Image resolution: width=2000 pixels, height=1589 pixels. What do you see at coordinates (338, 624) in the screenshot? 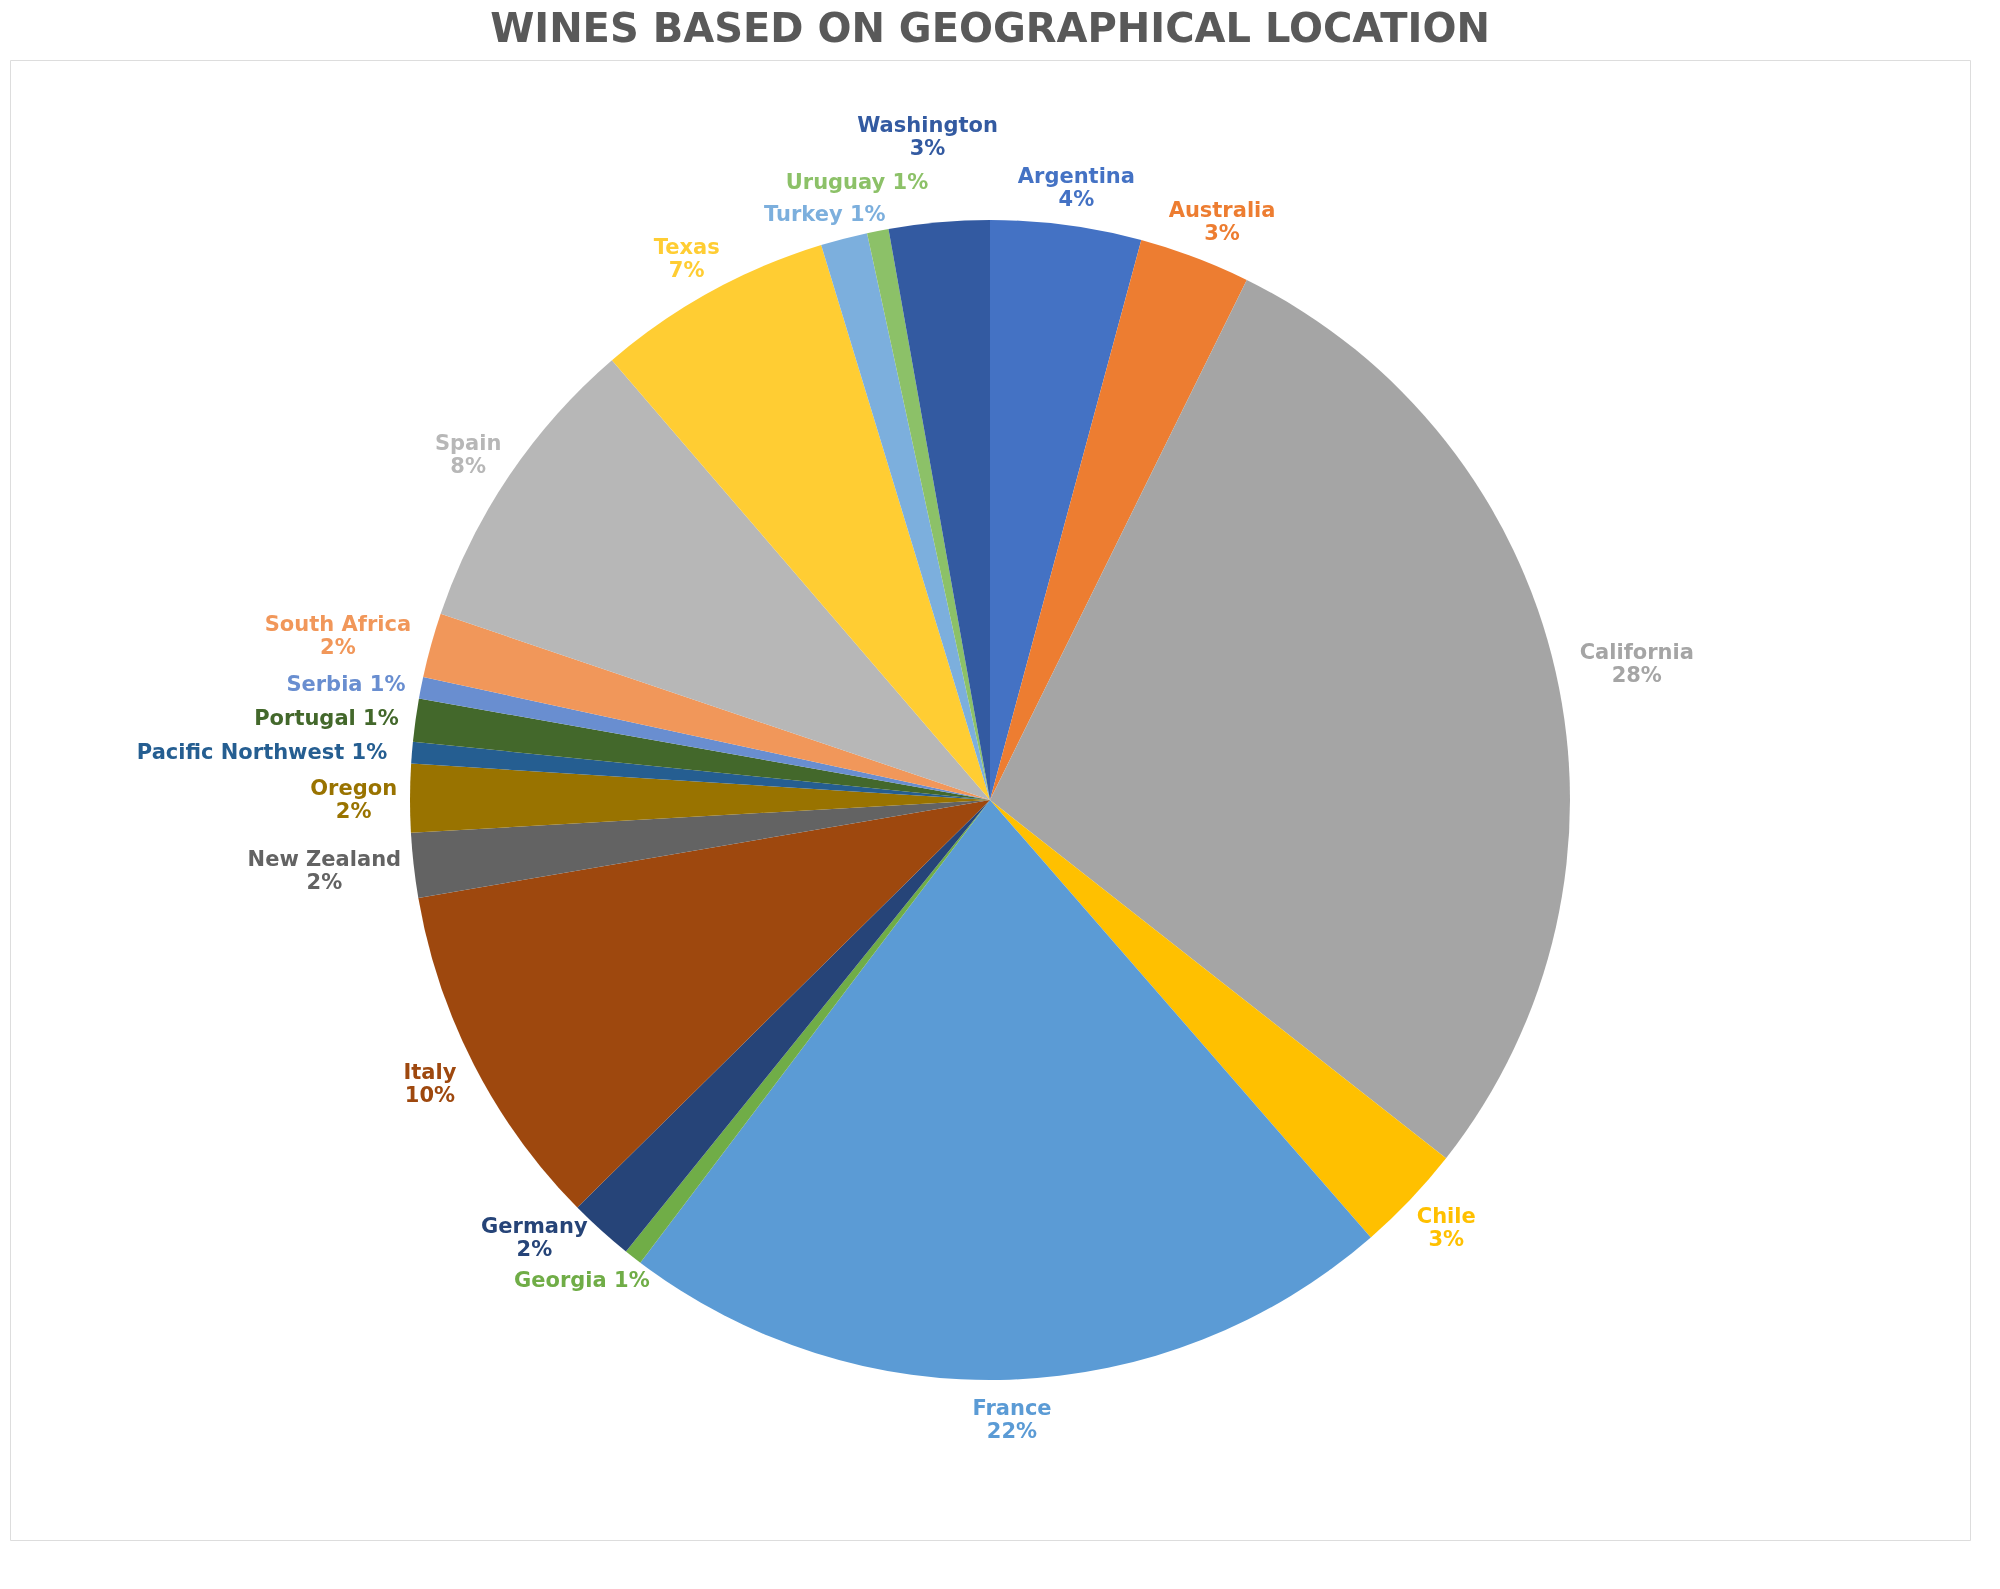
I see `slice-label: South Africa` at bounding box center [338, 624].